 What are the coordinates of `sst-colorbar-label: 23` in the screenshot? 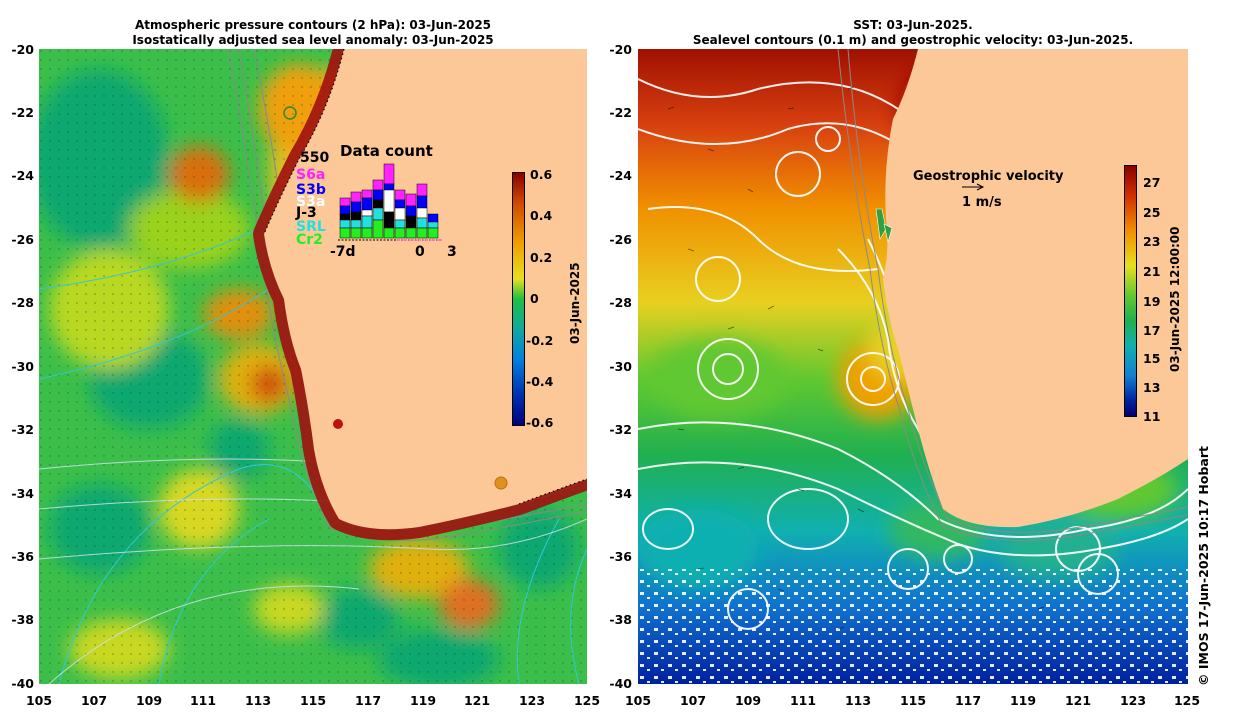 It's located at (1152, 241).